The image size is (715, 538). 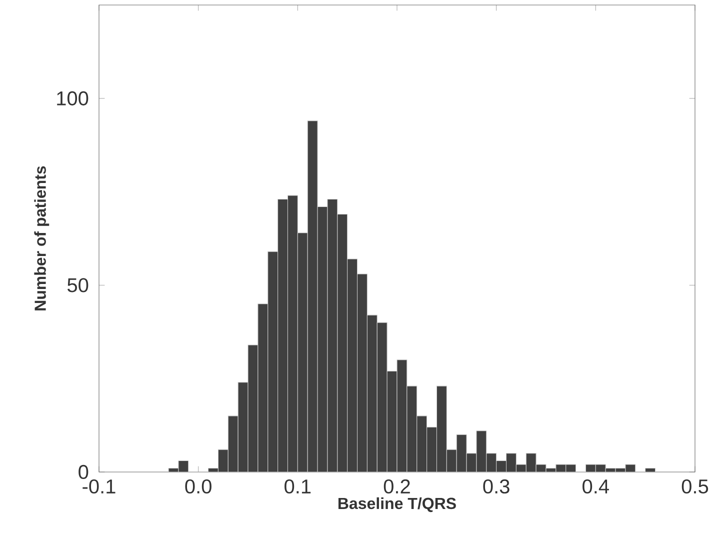 I want to click on y-tick-label: 50, so click(x=78, y=285).